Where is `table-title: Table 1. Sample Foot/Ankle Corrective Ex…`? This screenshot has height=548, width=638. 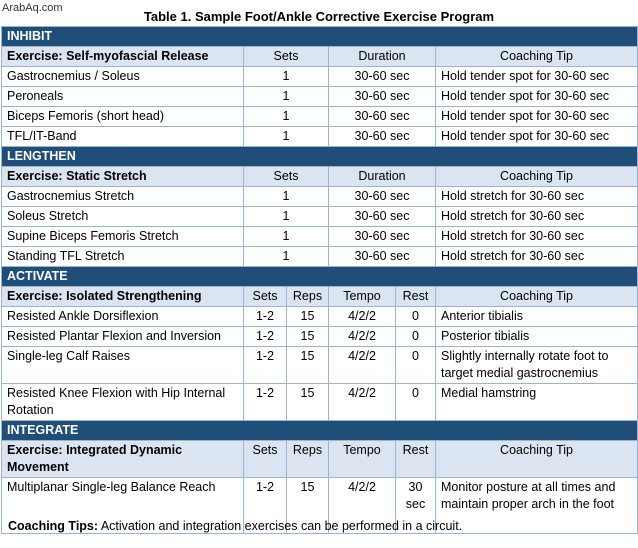 table-title: Table 1. Sample Foot/Ankle Corrective Ex… is located at coordinates (319, 16).